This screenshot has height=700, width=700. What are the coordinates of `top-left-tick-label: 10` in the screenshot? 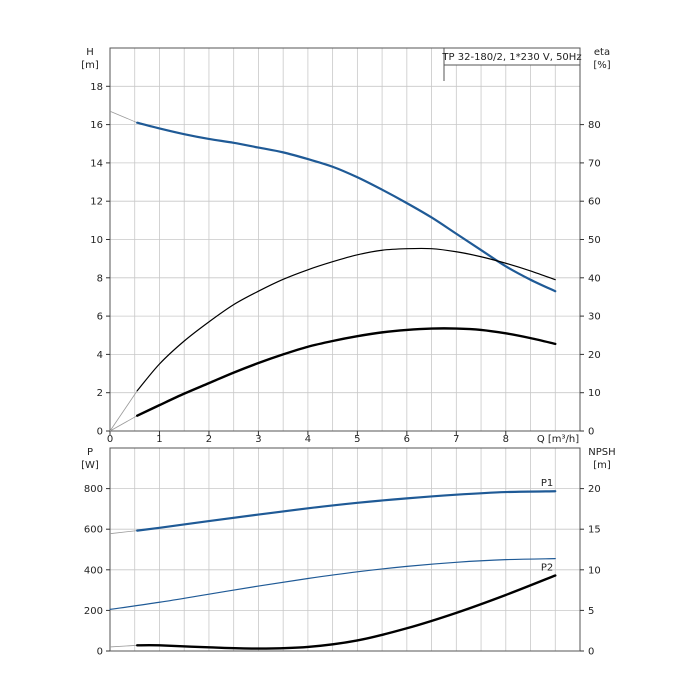 It's located at (96, 240).